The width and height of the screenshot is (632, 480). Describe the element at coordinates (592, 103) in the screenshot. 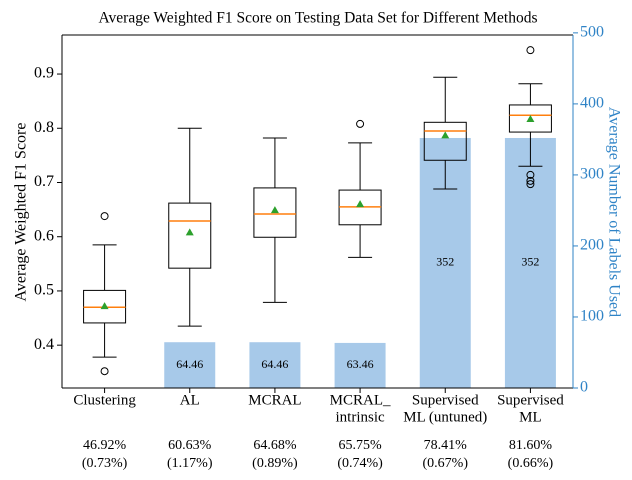

I see `y2-tick-label: 400` at that location.